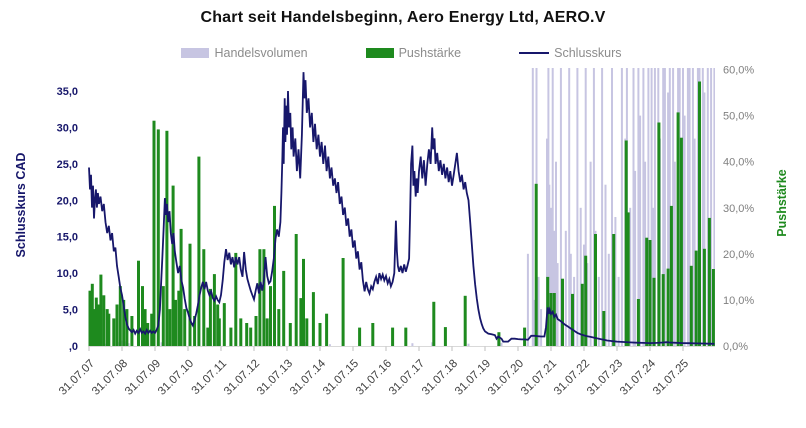  Describe the element at coordinates (588, 53) in the screenshot. I see `legend-label-close: Schlusskurs` at that location.